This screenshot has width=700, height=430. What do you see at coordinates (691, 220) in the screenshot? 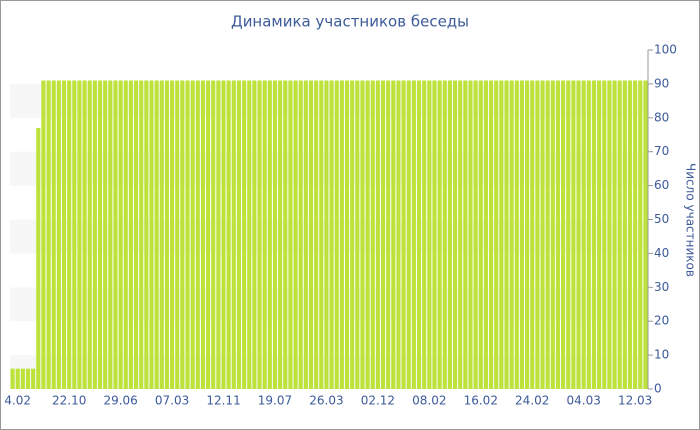
I see `y-axis-label: Число участников` at bounding box center [691, 220].